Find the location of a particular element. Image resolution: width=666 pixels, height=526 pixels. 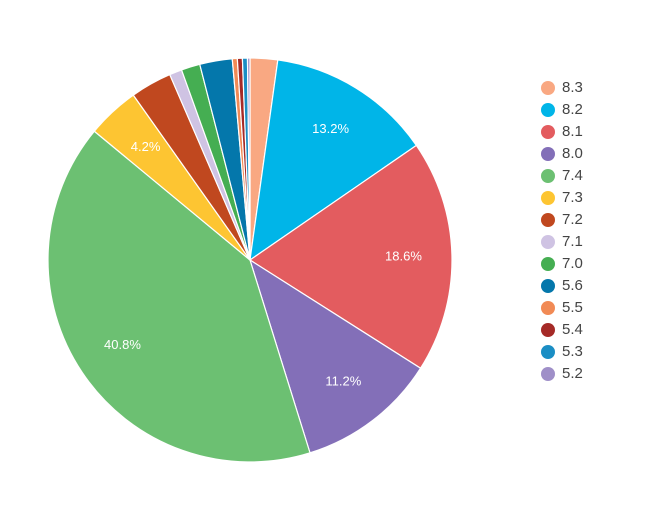

legend-item-8.3: 8.3 is located at coordinates (562, 87).